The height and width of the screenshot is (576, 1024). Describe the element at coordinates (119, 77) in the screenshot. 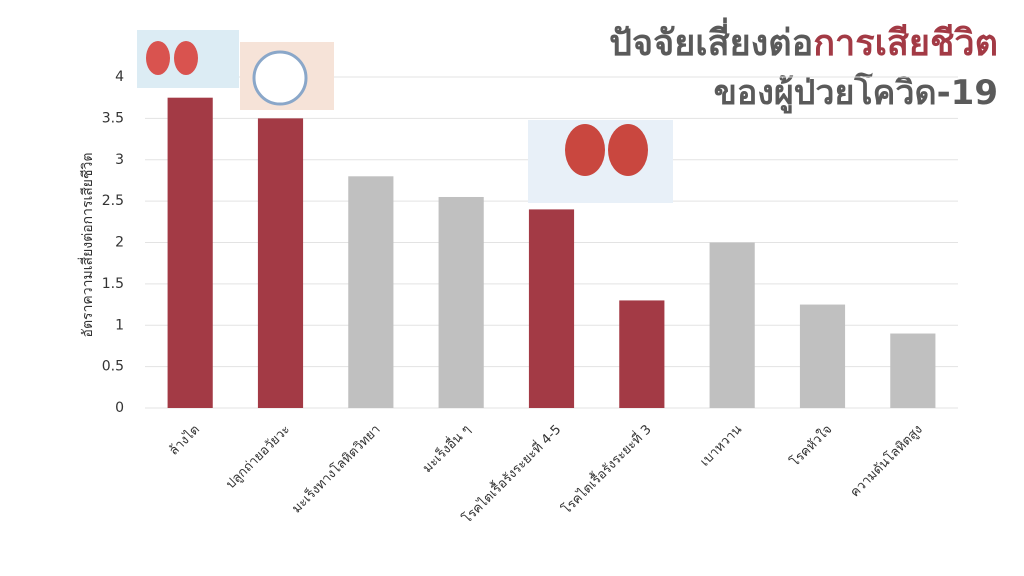

I see `y-tick-label: 4` at that location.